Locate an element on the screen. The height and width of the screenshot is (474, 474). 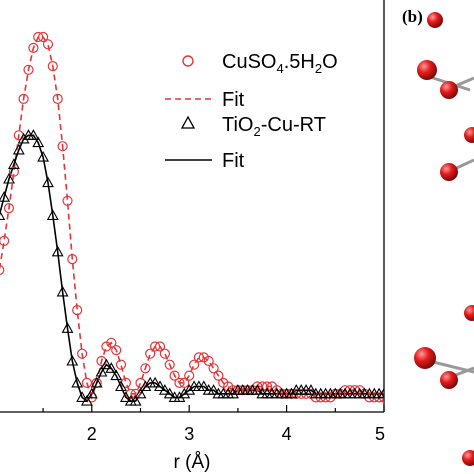
x-tick-label: 3 is located at coordinates (189, 434).